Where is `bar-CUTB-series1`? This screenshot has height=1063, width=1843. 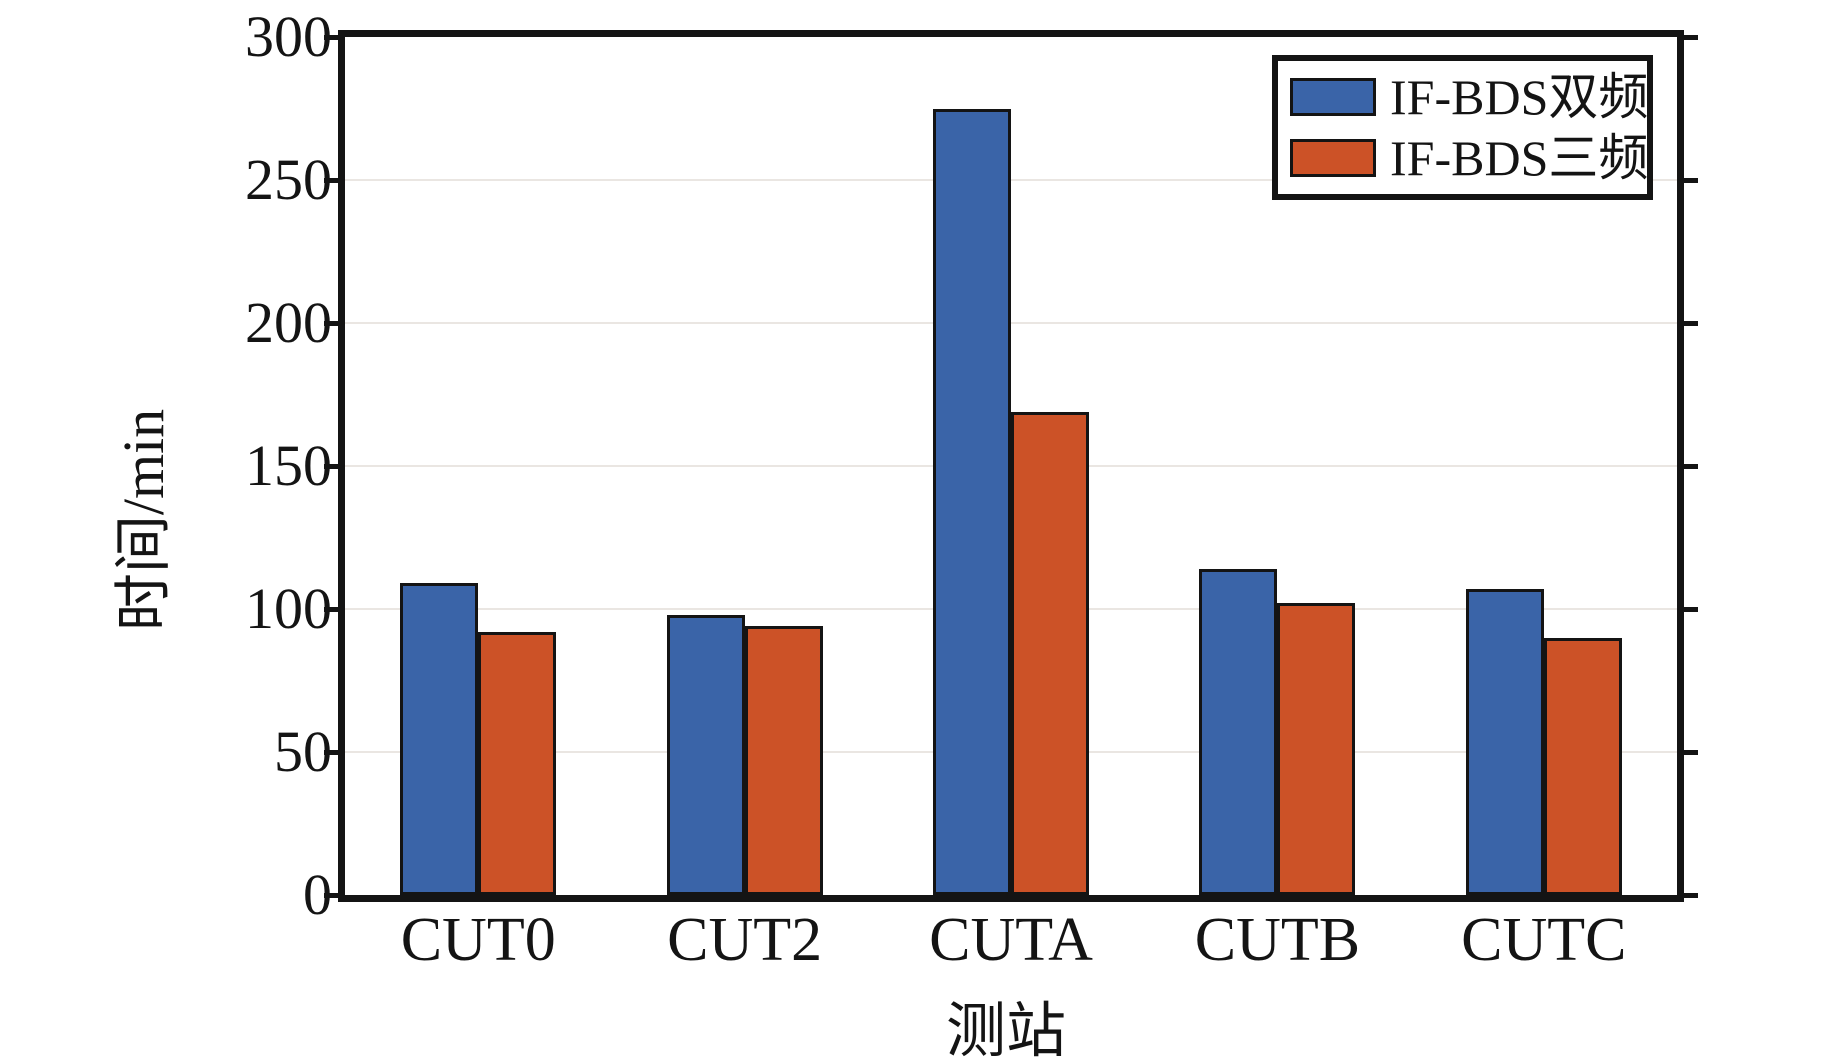 bar-CUTB-series1 is located at coordinates (1238, 731).